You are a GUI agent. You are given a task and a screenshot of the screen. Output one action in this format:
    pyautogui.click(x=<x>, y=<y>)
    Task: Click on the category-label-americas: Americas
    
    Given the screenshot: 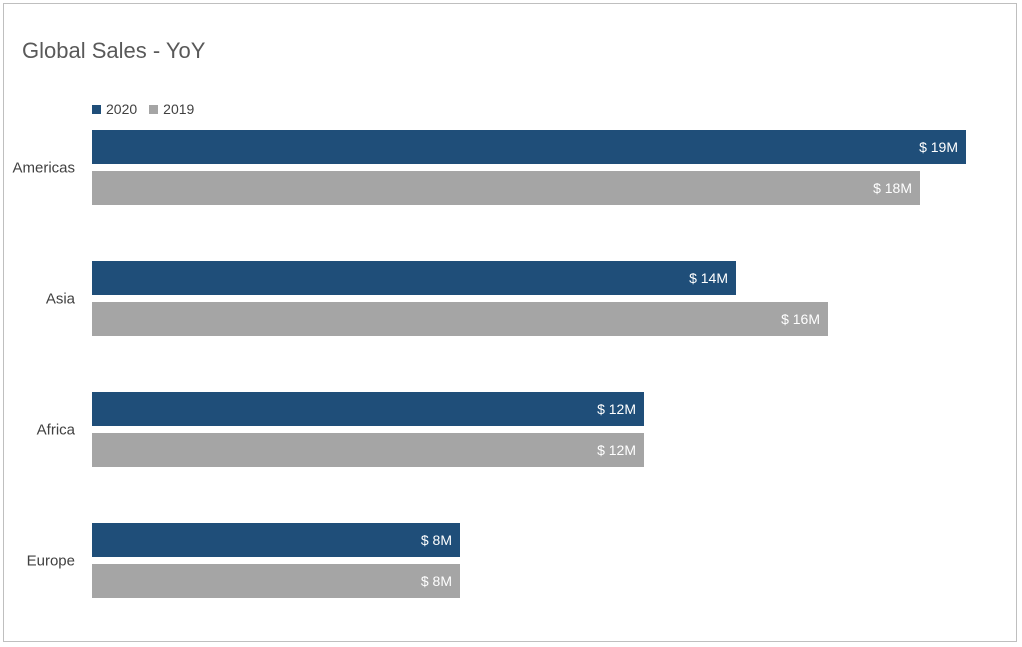 What is the action you would take?
    pyautogui.click(x=43, y=168)
    